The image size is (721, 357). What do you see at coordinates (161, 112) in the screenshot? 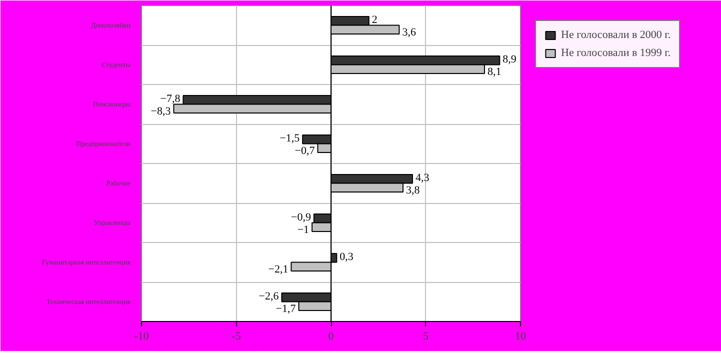
I see `data-label: −8,3` at bounding box center [161, 112].